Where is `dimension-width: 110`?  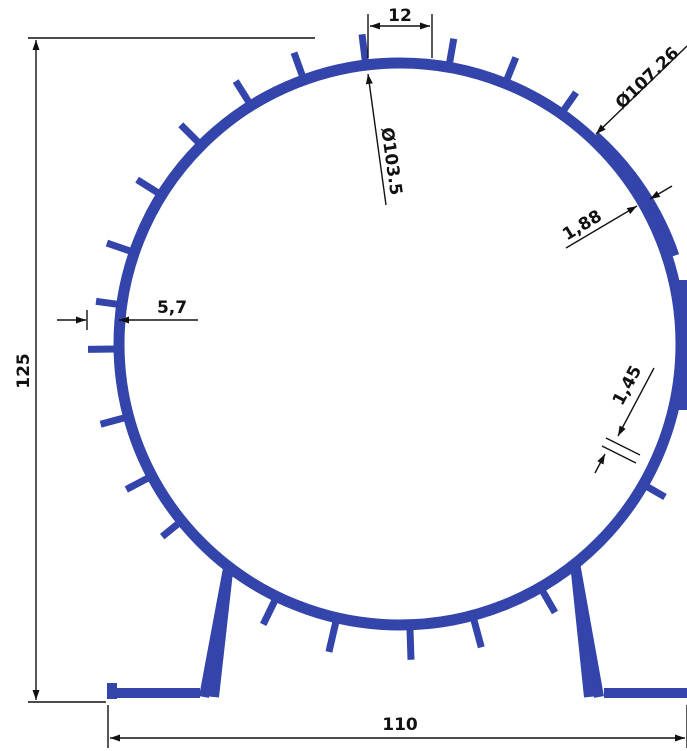 dimension-width: 110 is located at coordinates (397, 726).